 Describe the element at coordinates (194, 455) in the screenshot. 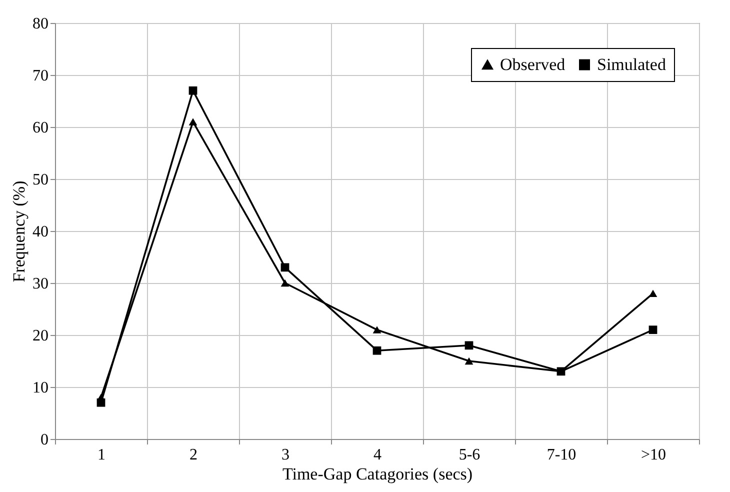

I see `x-tick-label: 2` at that location.